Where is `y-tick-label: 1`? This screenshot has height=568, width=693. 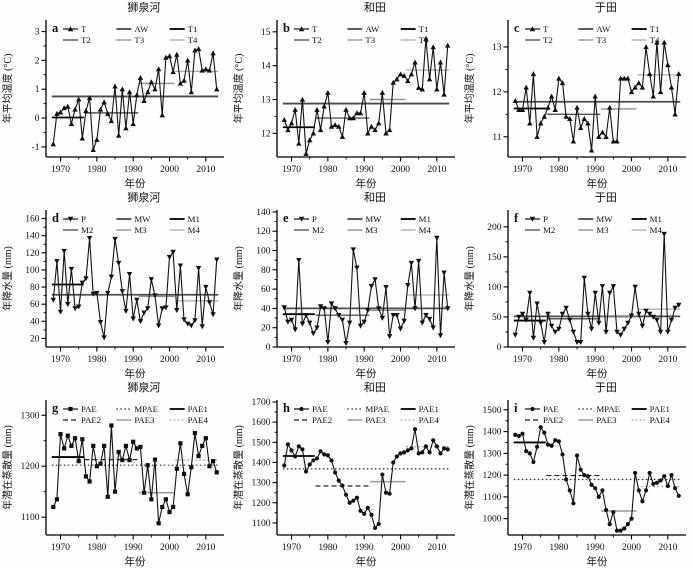 y-tick-label: 1 is located at coordinates (37, 90).